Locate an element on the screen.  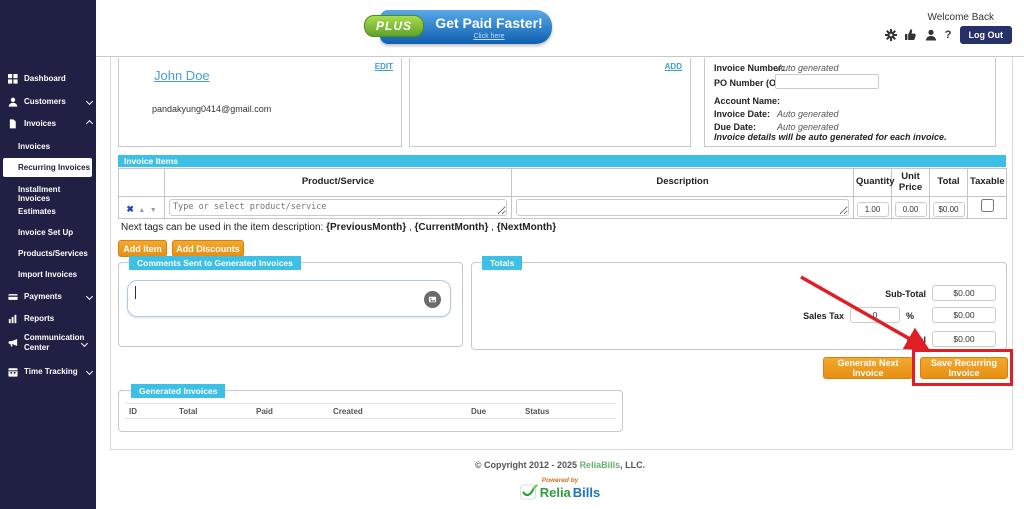
invoice-number-label: Invoice Number: is located at coordinates (749, 68).